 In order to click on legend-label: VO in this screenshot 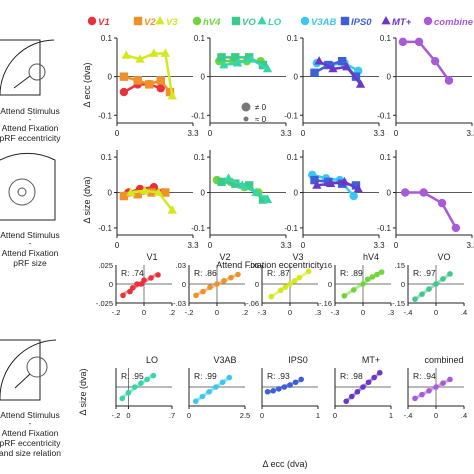, I will do `click(249, 22)`.